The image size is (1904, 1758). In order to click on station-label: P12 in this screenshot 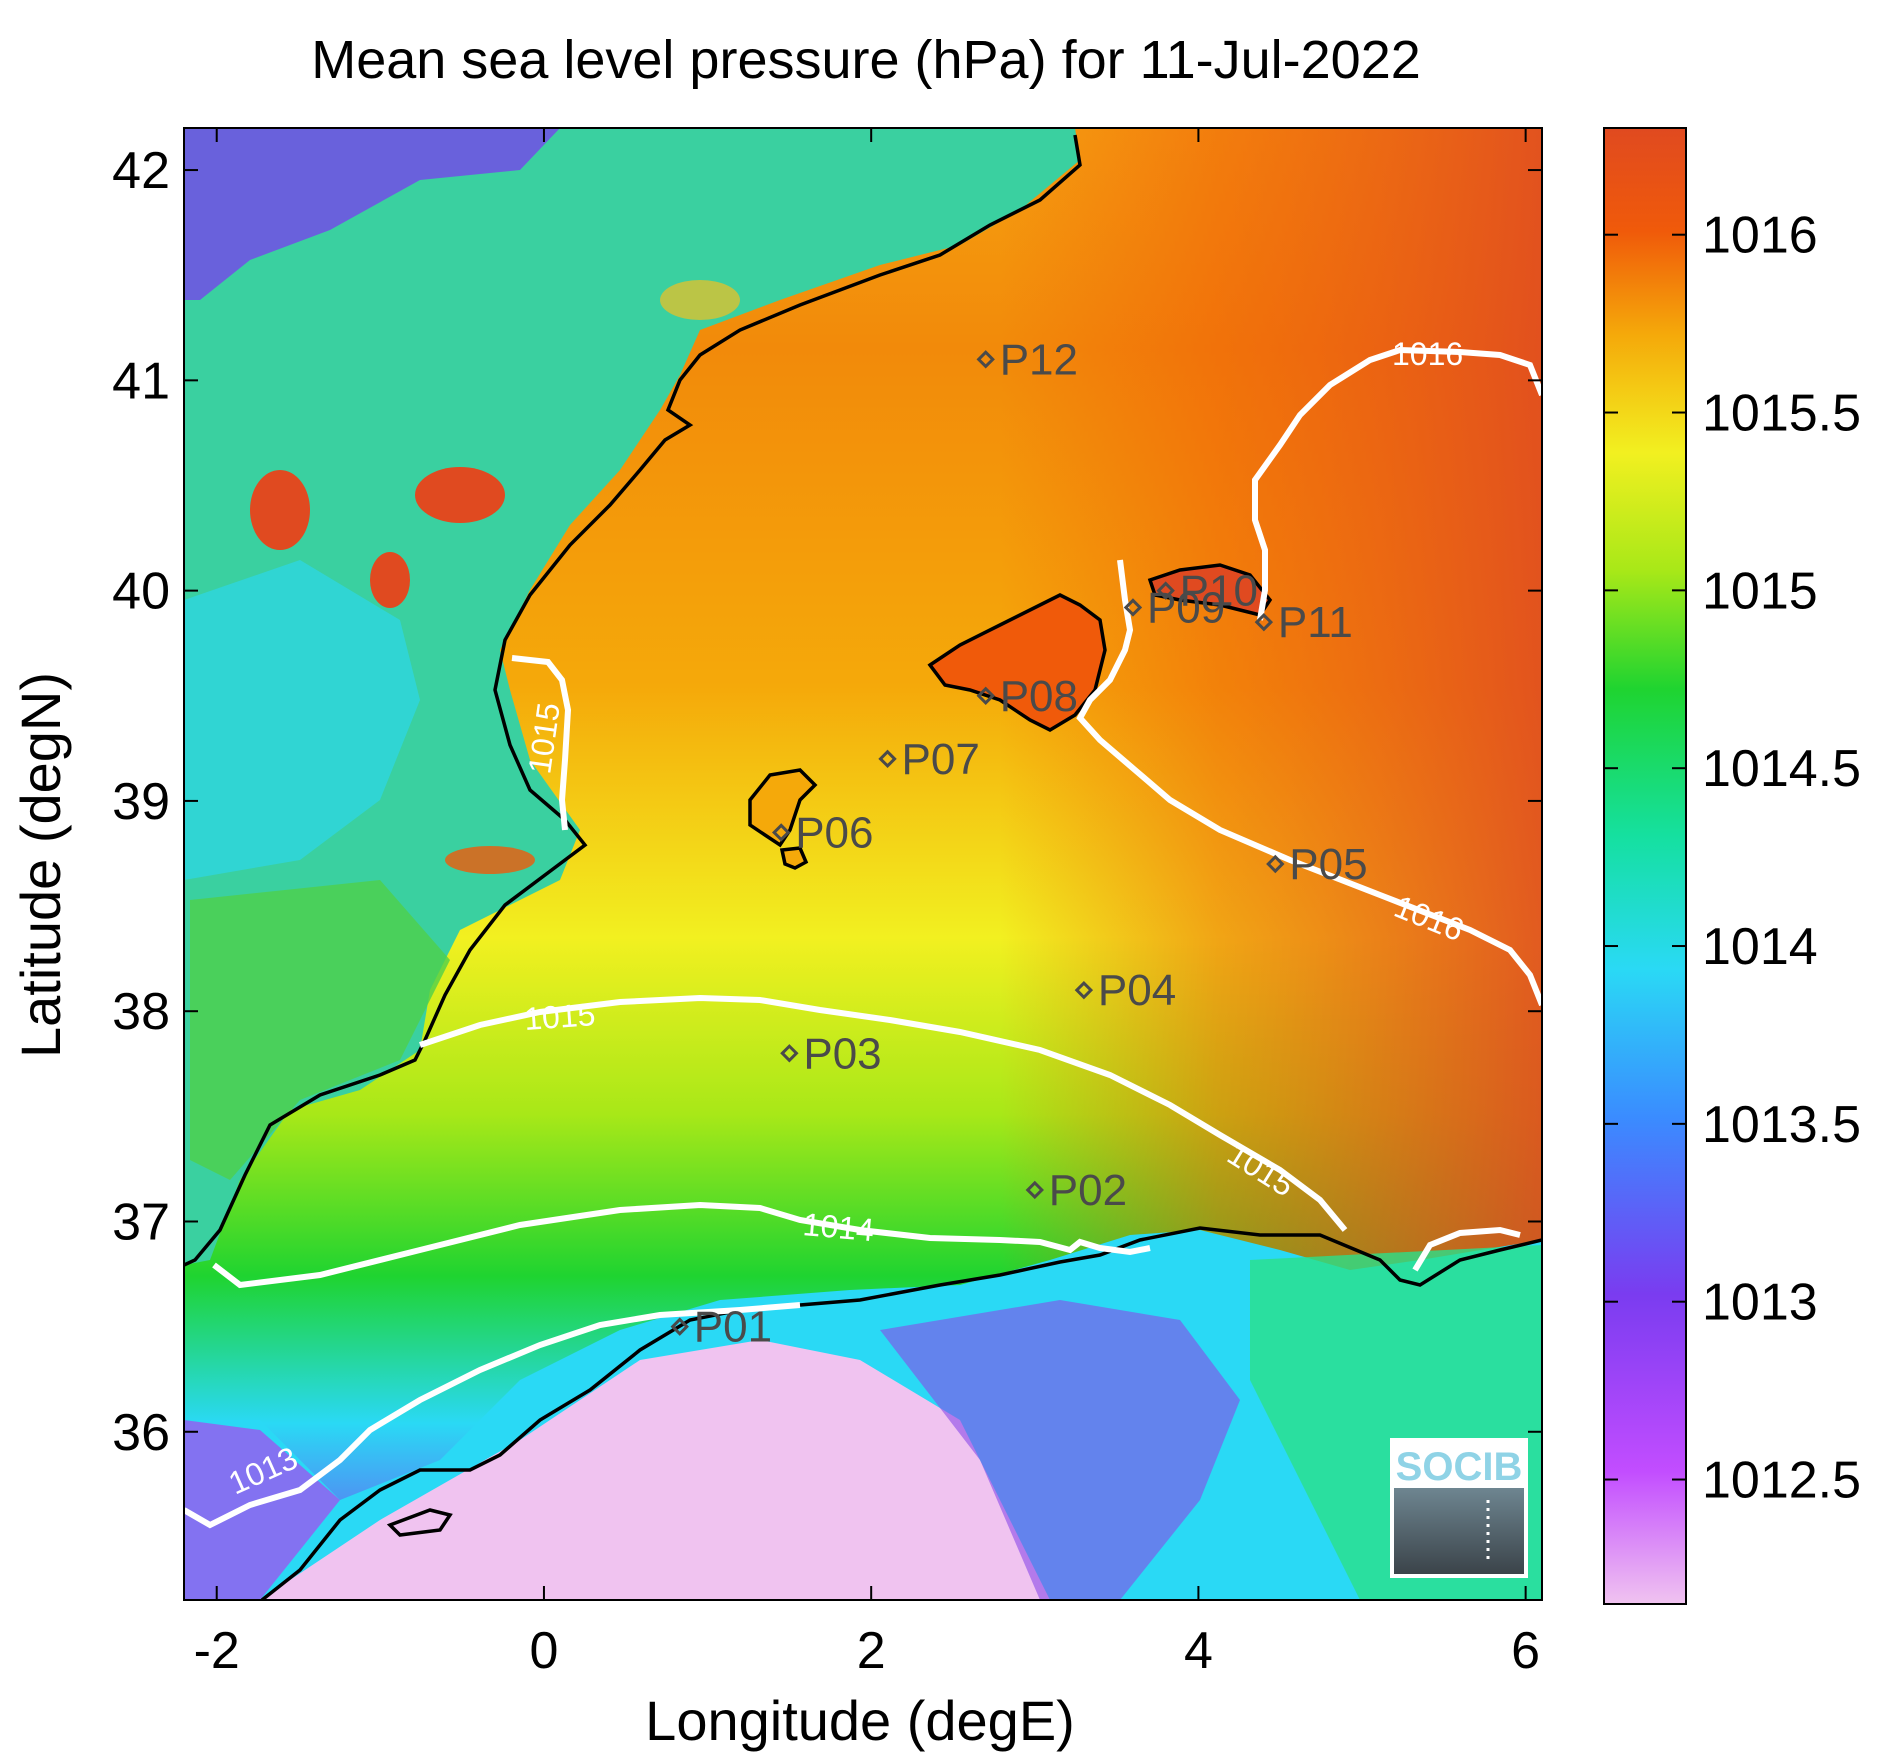, I will do `click(1039, 359)`.